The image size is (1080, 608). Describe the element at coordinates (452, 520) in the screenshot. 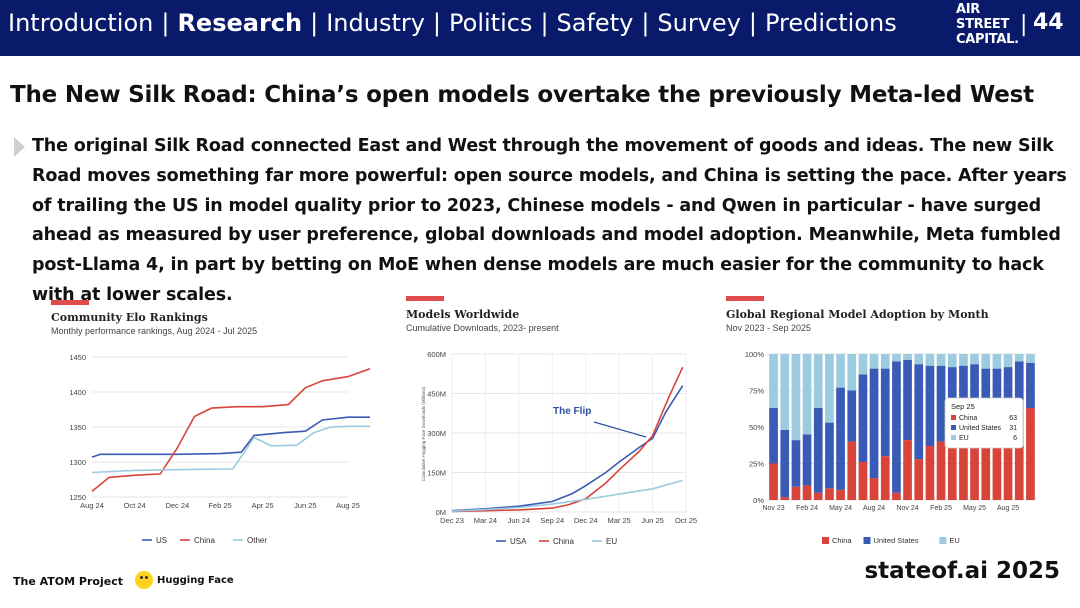

I see `x-tick-label: Dec 23` at that location.